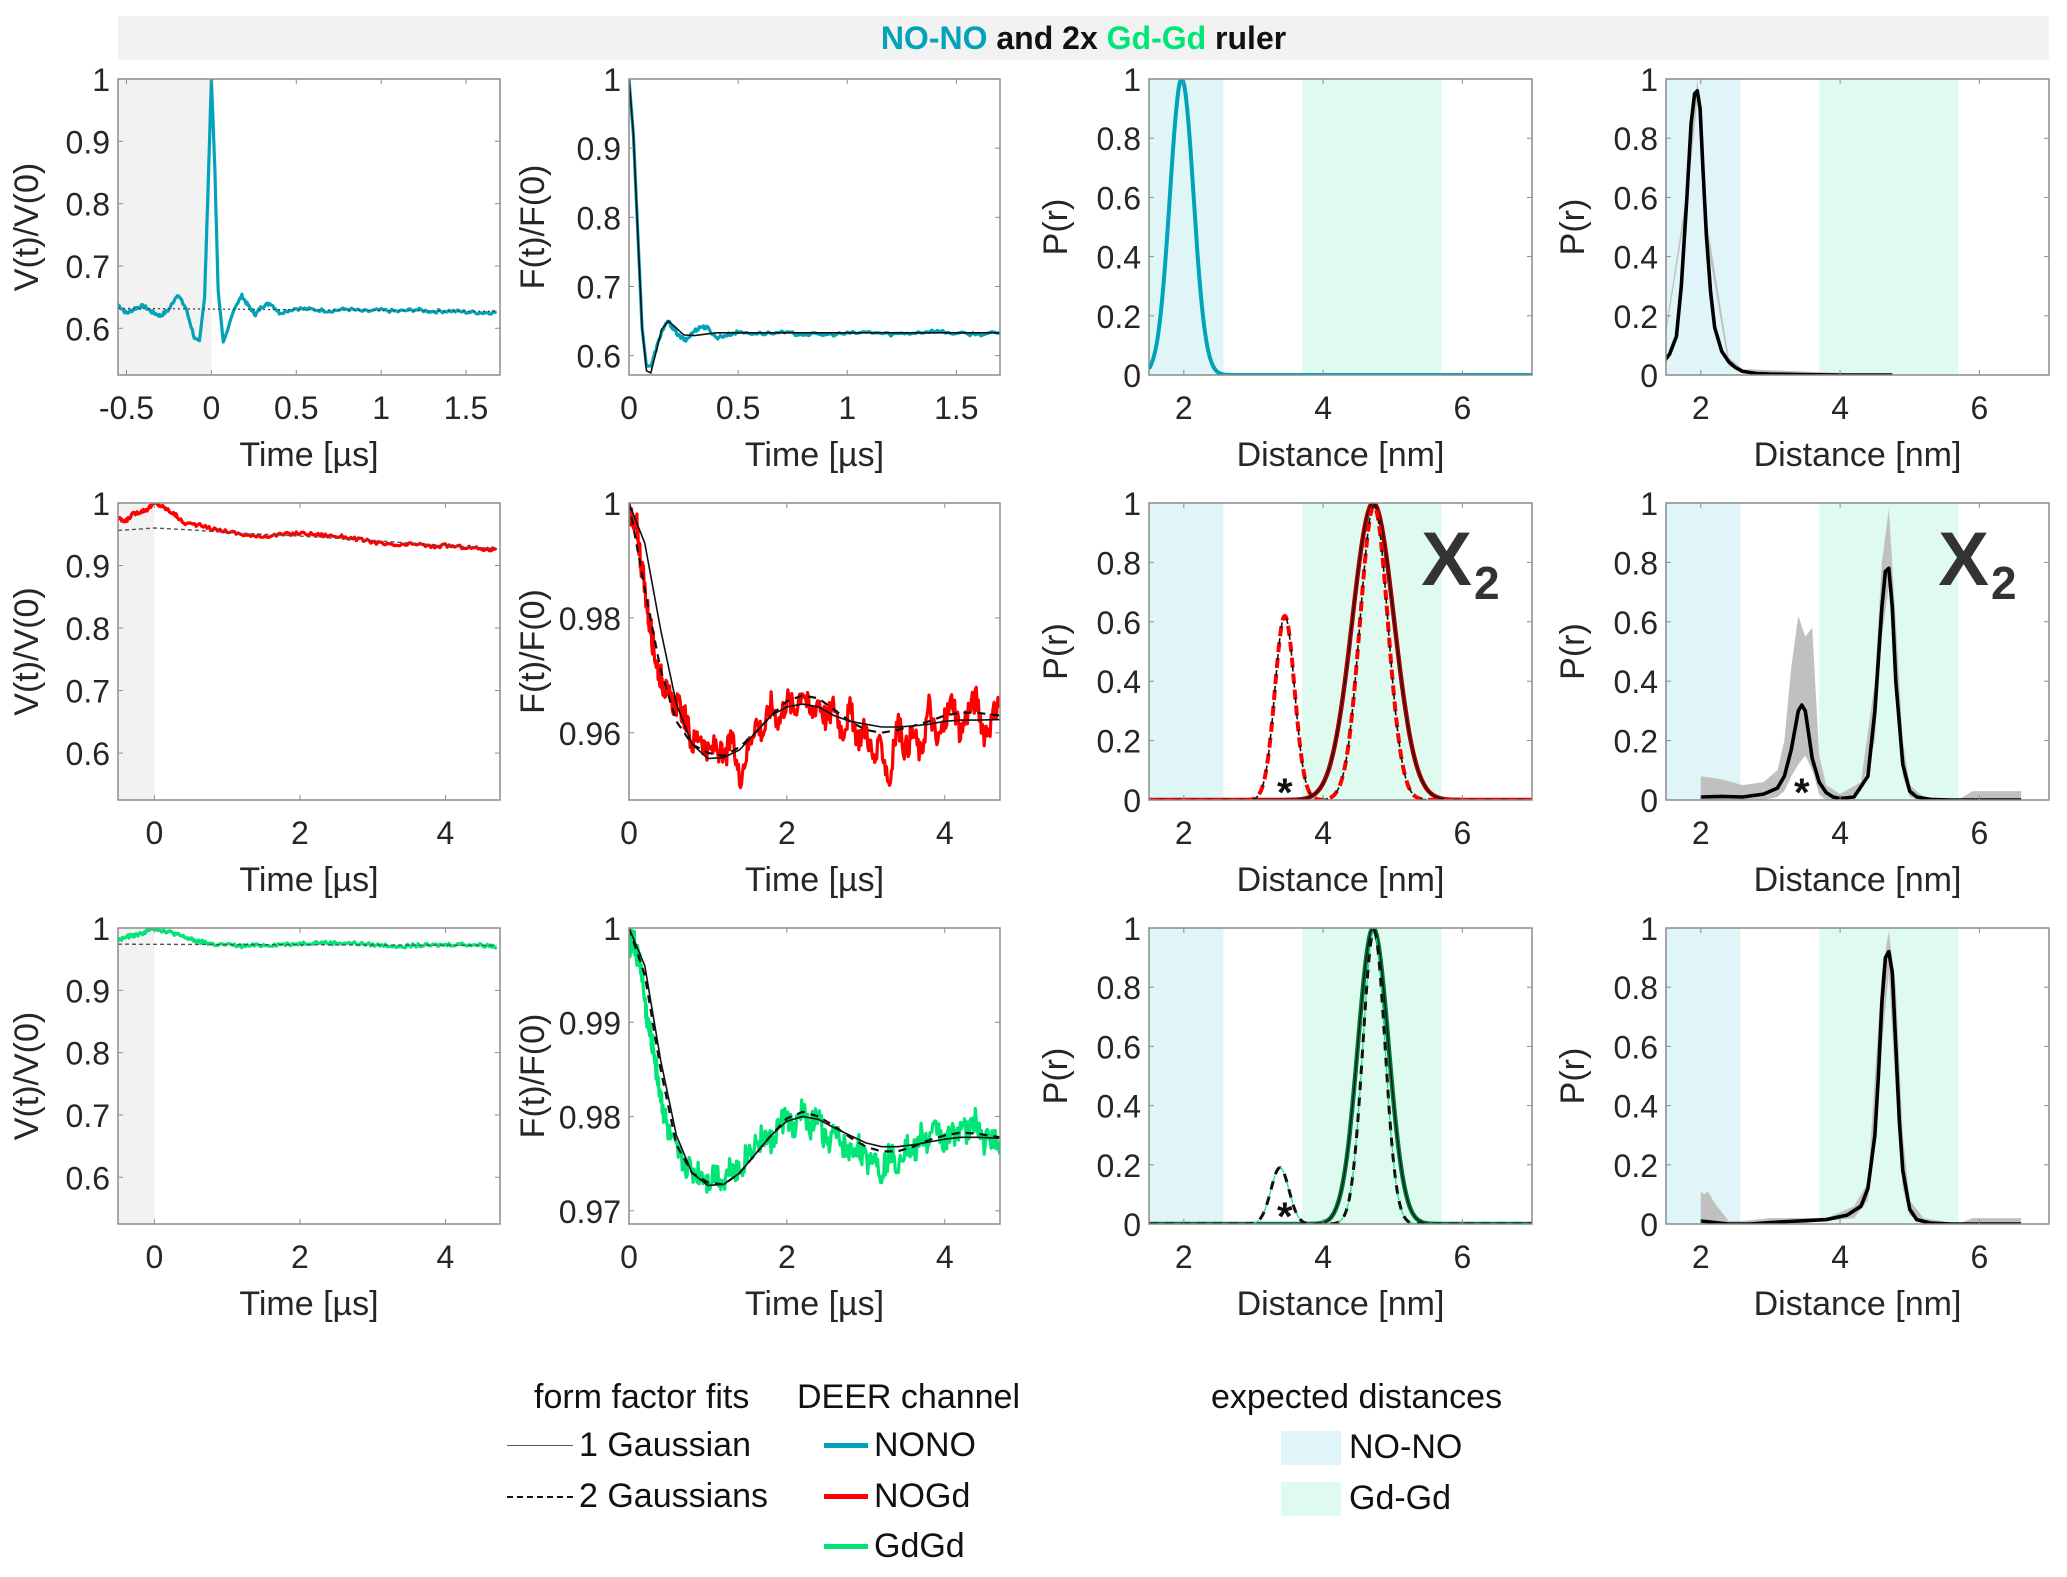 The height and width of the screenshot is (1577, 2067). Describe the element at coordinates (1487, 583) in the screenshot. I see `x2-subscript: 2` at that location.